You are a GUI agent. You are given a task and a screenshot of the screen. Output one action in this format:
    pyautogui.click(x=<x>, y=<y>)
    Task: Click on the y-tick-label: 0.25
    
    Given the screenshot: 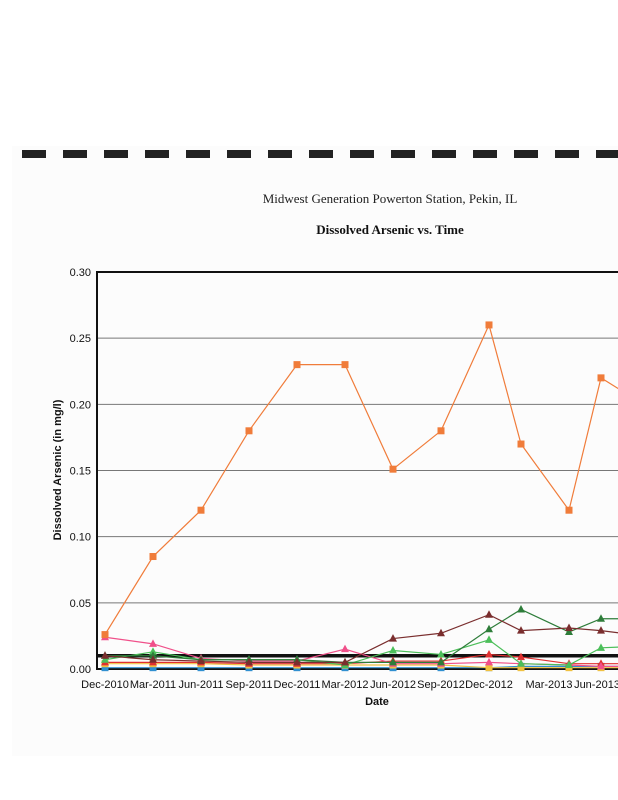 What is the action you would take?
    pyautogui.click(x=80, y=339)
    